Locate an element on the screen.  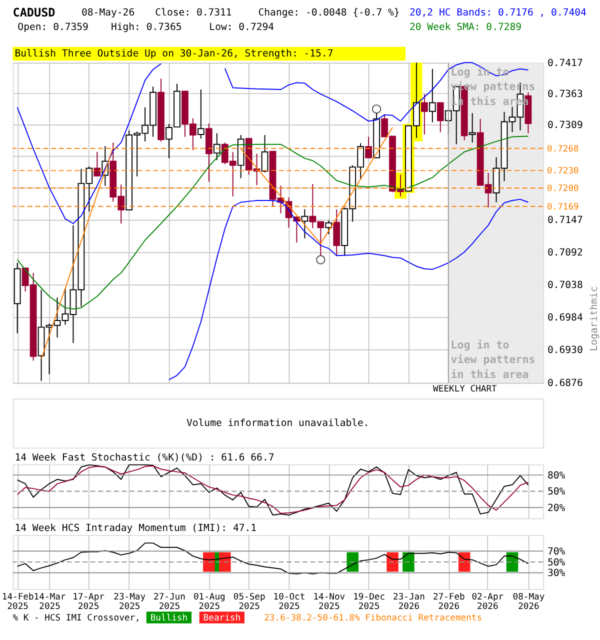
y-tick-label: 0.7147 is located at coordinates (565, 220).